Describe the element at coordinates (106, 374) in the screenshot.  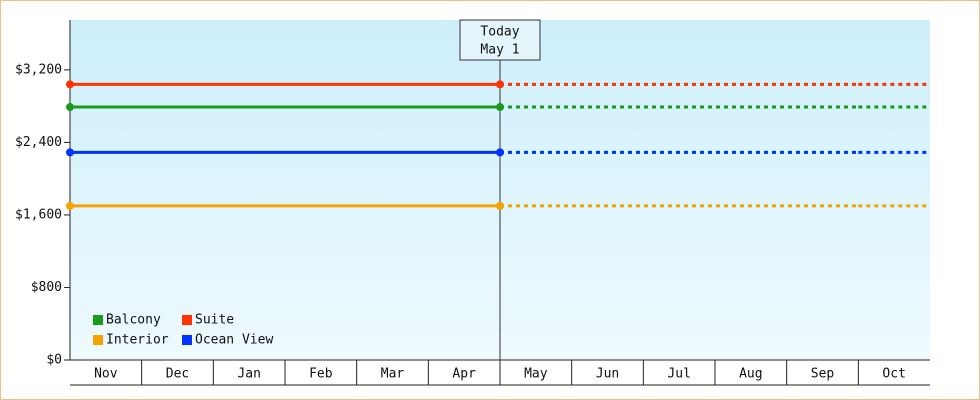
I see `x-tick-label: Nov` at that location.